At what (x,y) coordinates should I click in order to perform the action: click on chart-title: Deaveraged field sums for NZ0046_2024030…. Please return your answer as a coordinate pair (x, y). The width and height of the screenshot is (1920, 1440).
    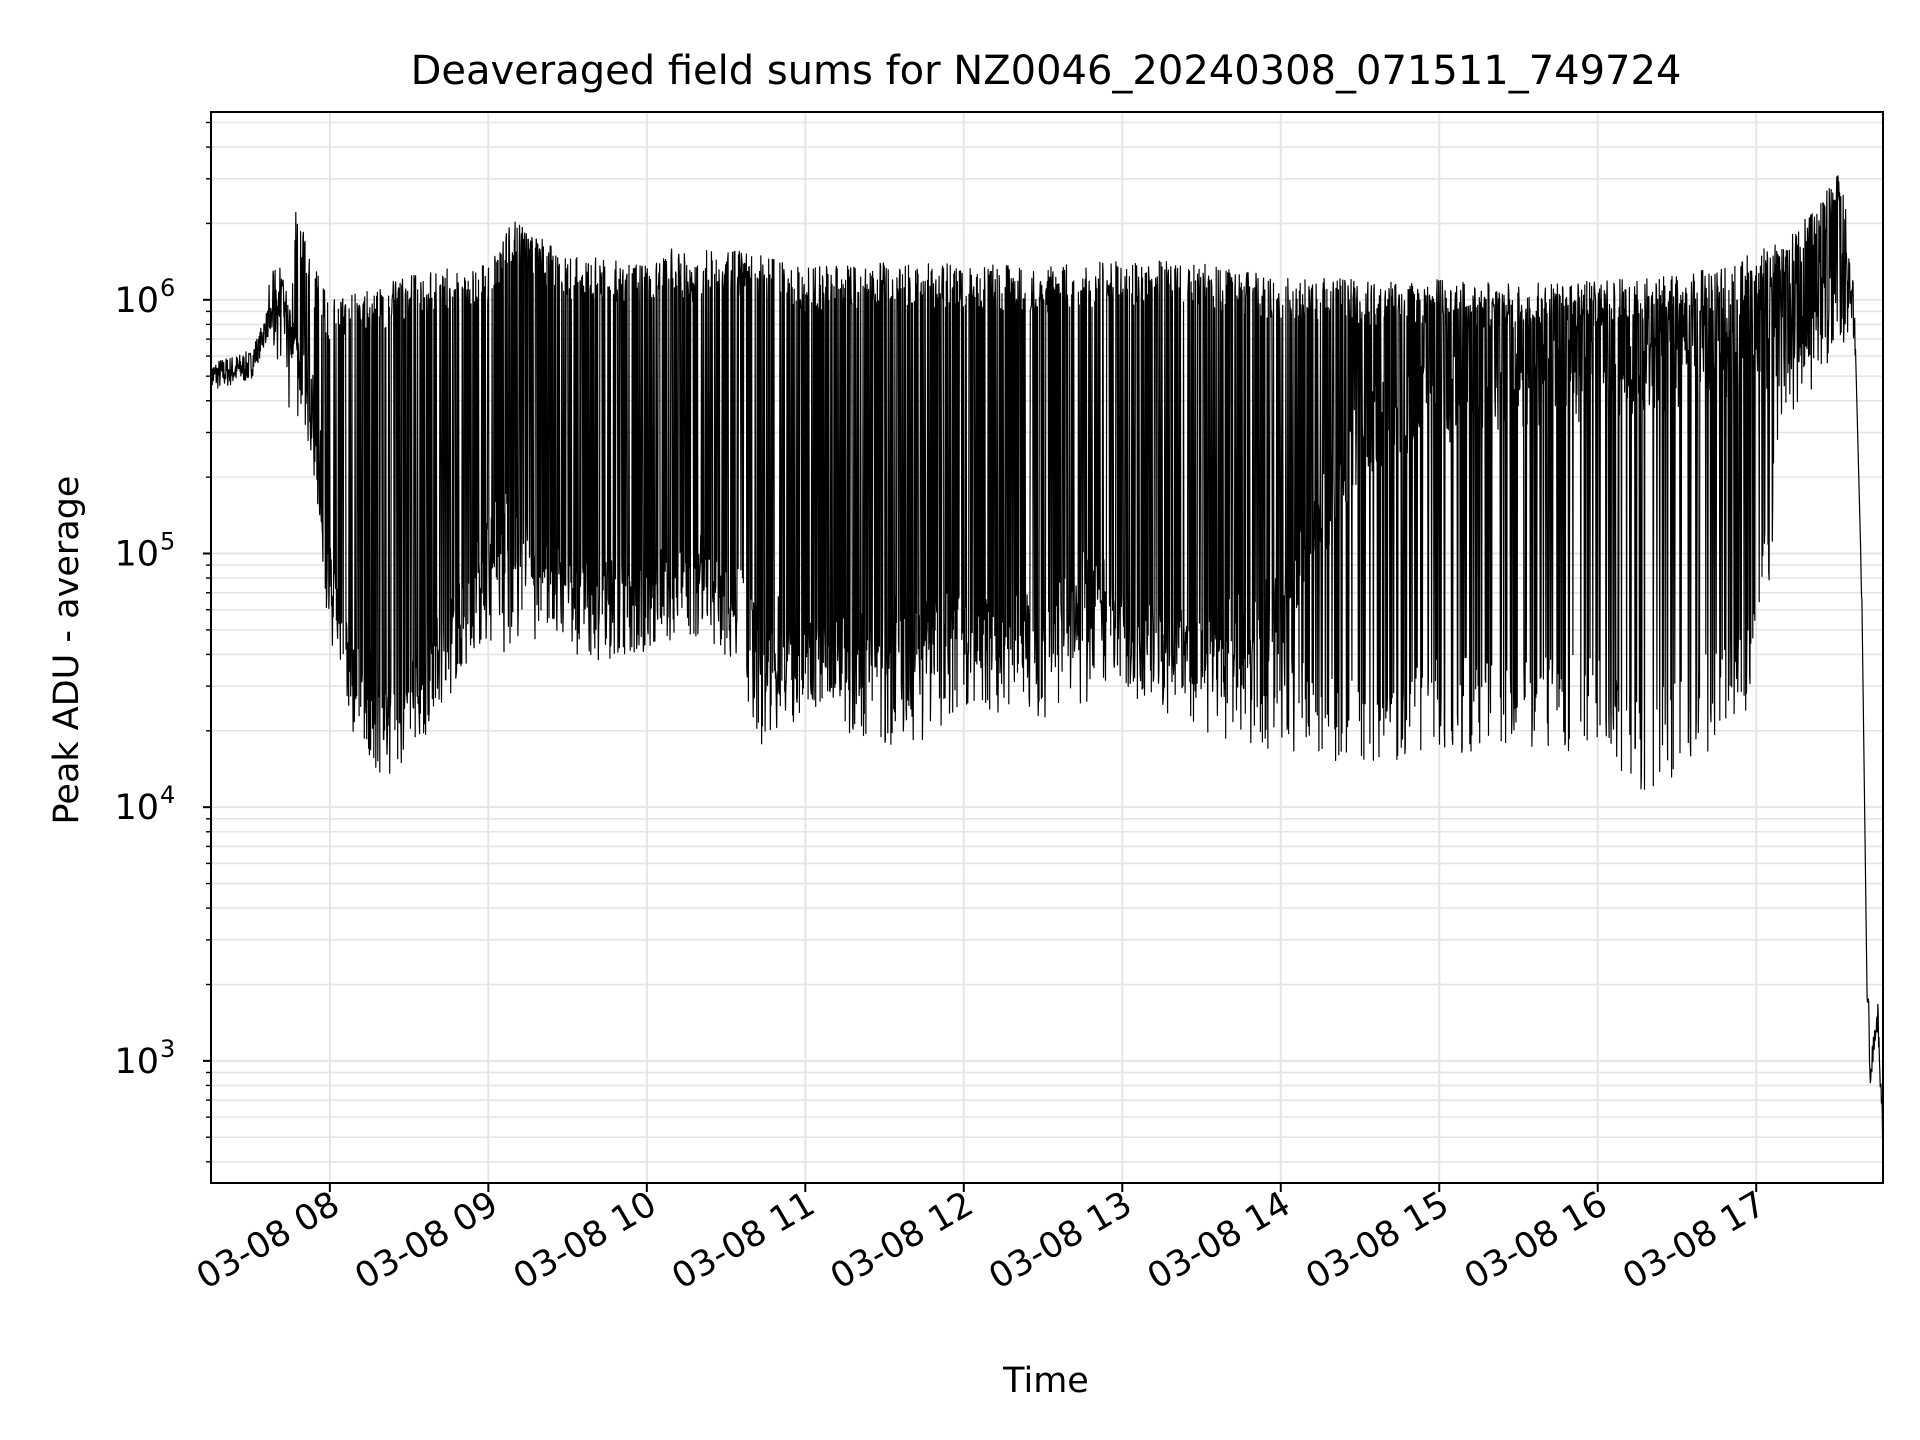
    Looking at the image, I should click on (1046, 71).